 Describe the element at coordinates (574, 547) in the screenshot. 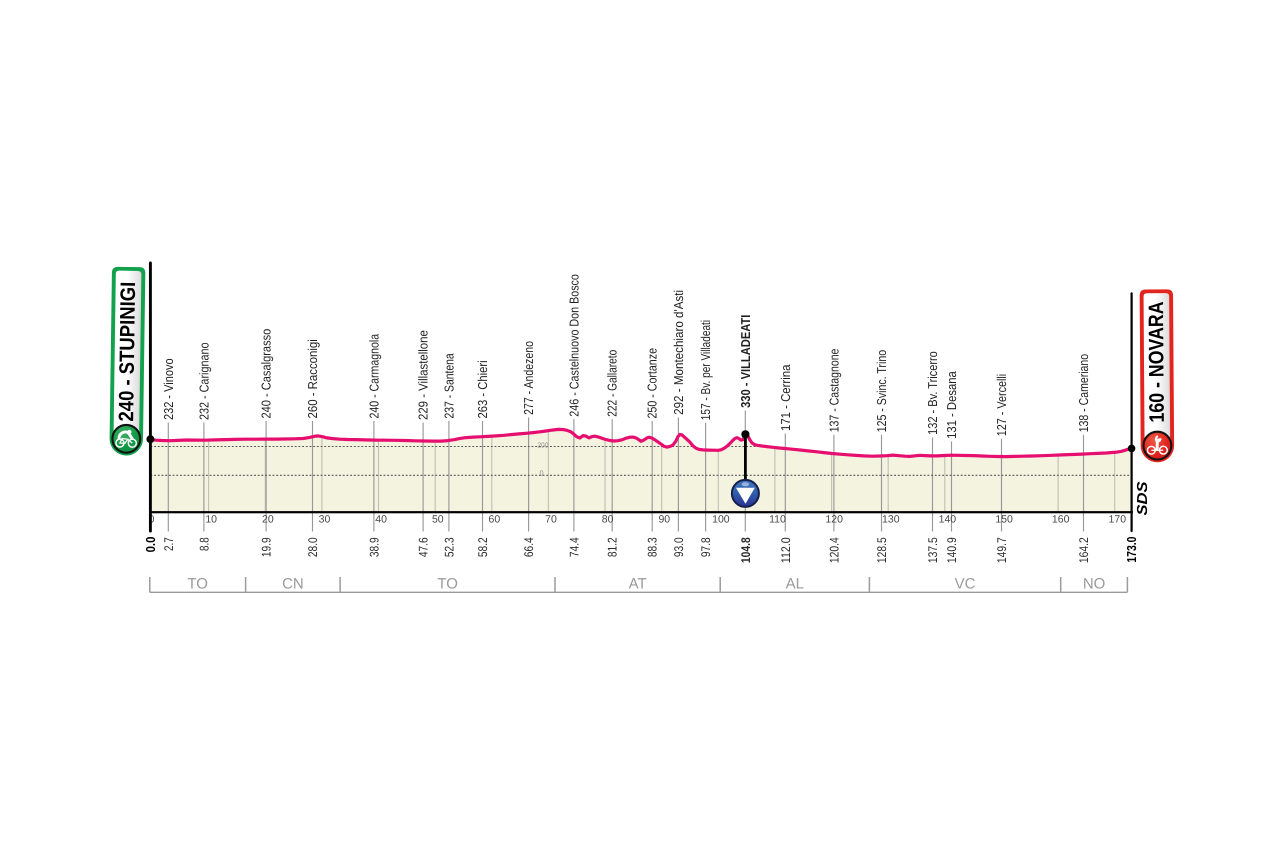

I see `svg-text: 74.4` at that location.